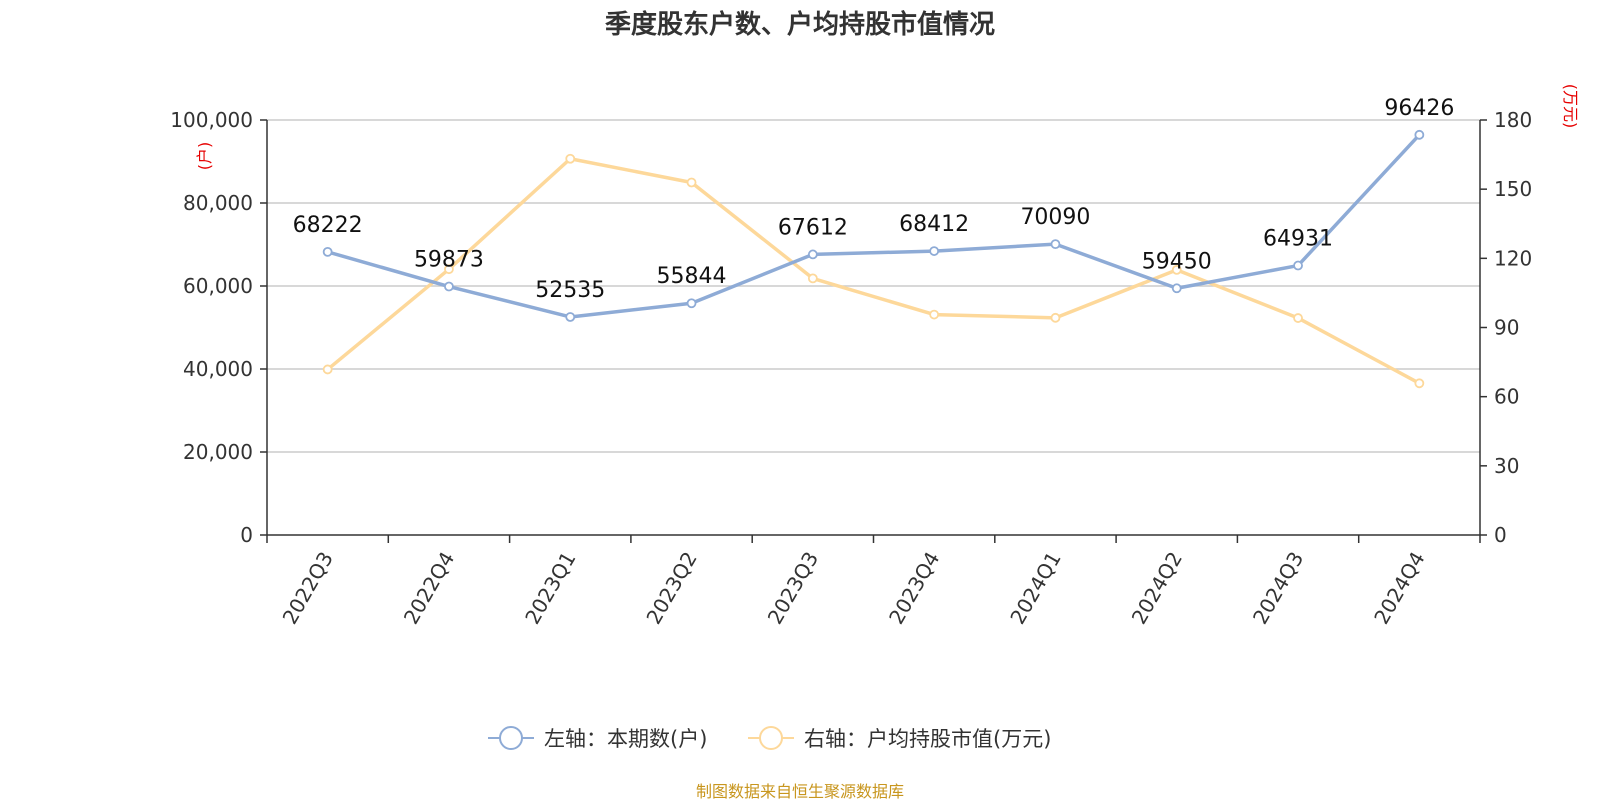 This screenshot has width=1600, height=802. Describe the element at coordinates (625, 739) in the screenshot. I see `legend-item-label: 左轴：本期数(户)` at that location.